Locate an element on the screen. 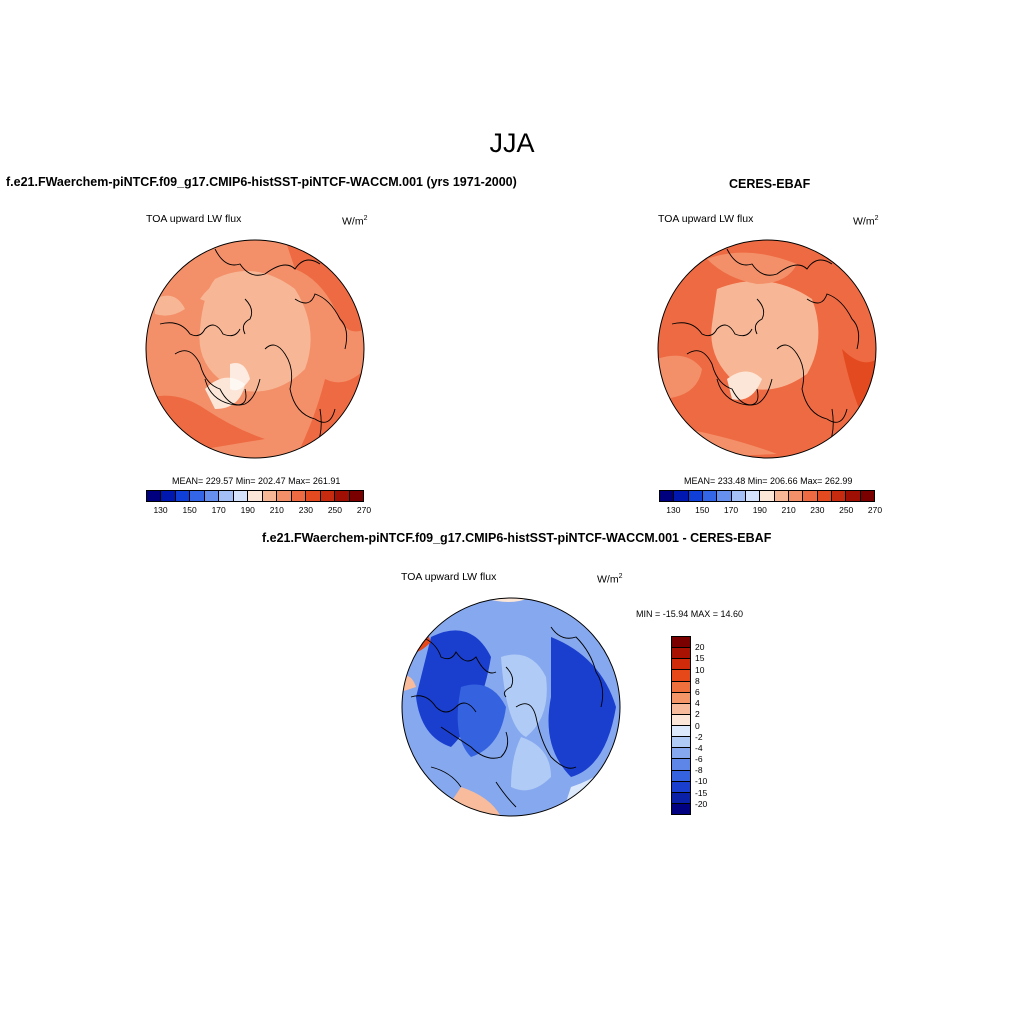 Image resolution: width=1024 pixels, height=1024 pixels. colorbar-tick-label: 0 is located at coordinates (697, 725).